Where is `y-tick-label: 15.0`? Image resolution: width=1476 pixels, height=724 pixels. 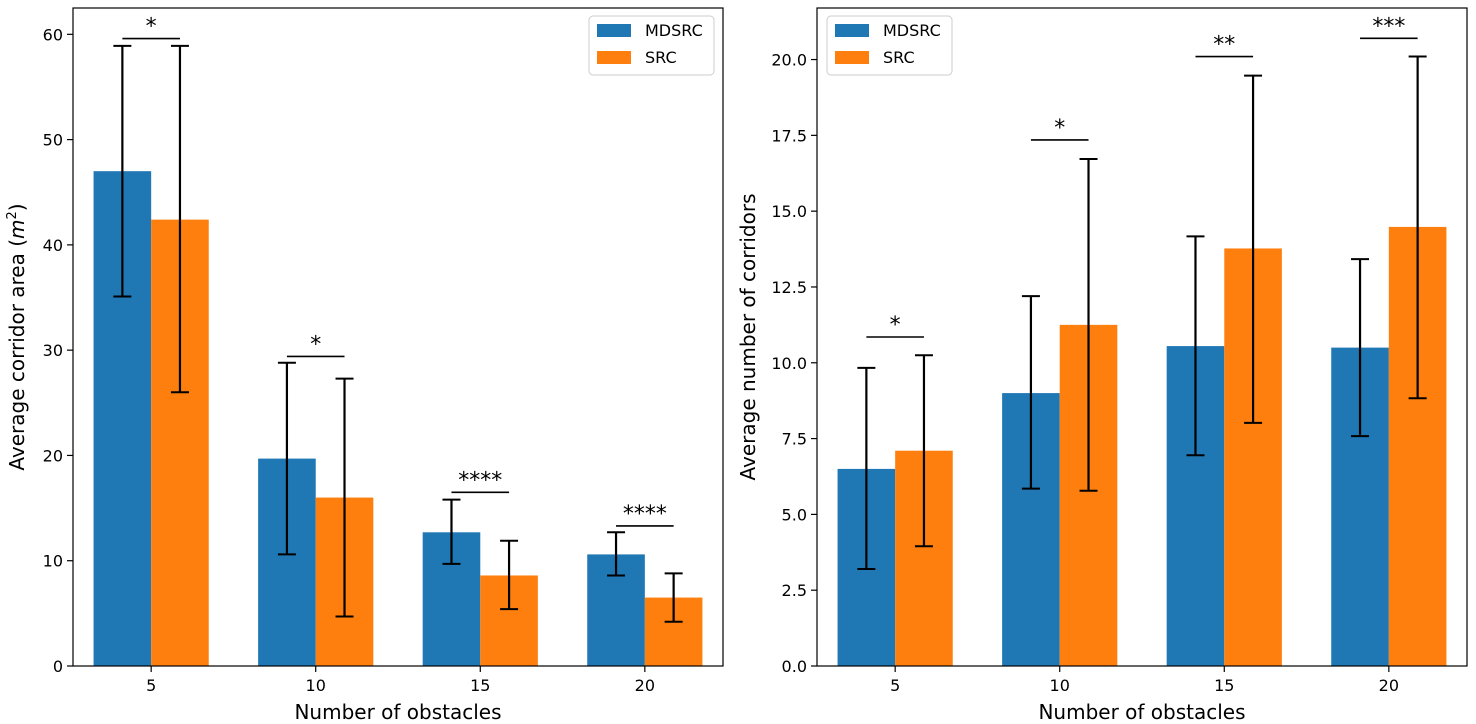
y-tick-label: 15.0 is located at coordinates (789, 211).